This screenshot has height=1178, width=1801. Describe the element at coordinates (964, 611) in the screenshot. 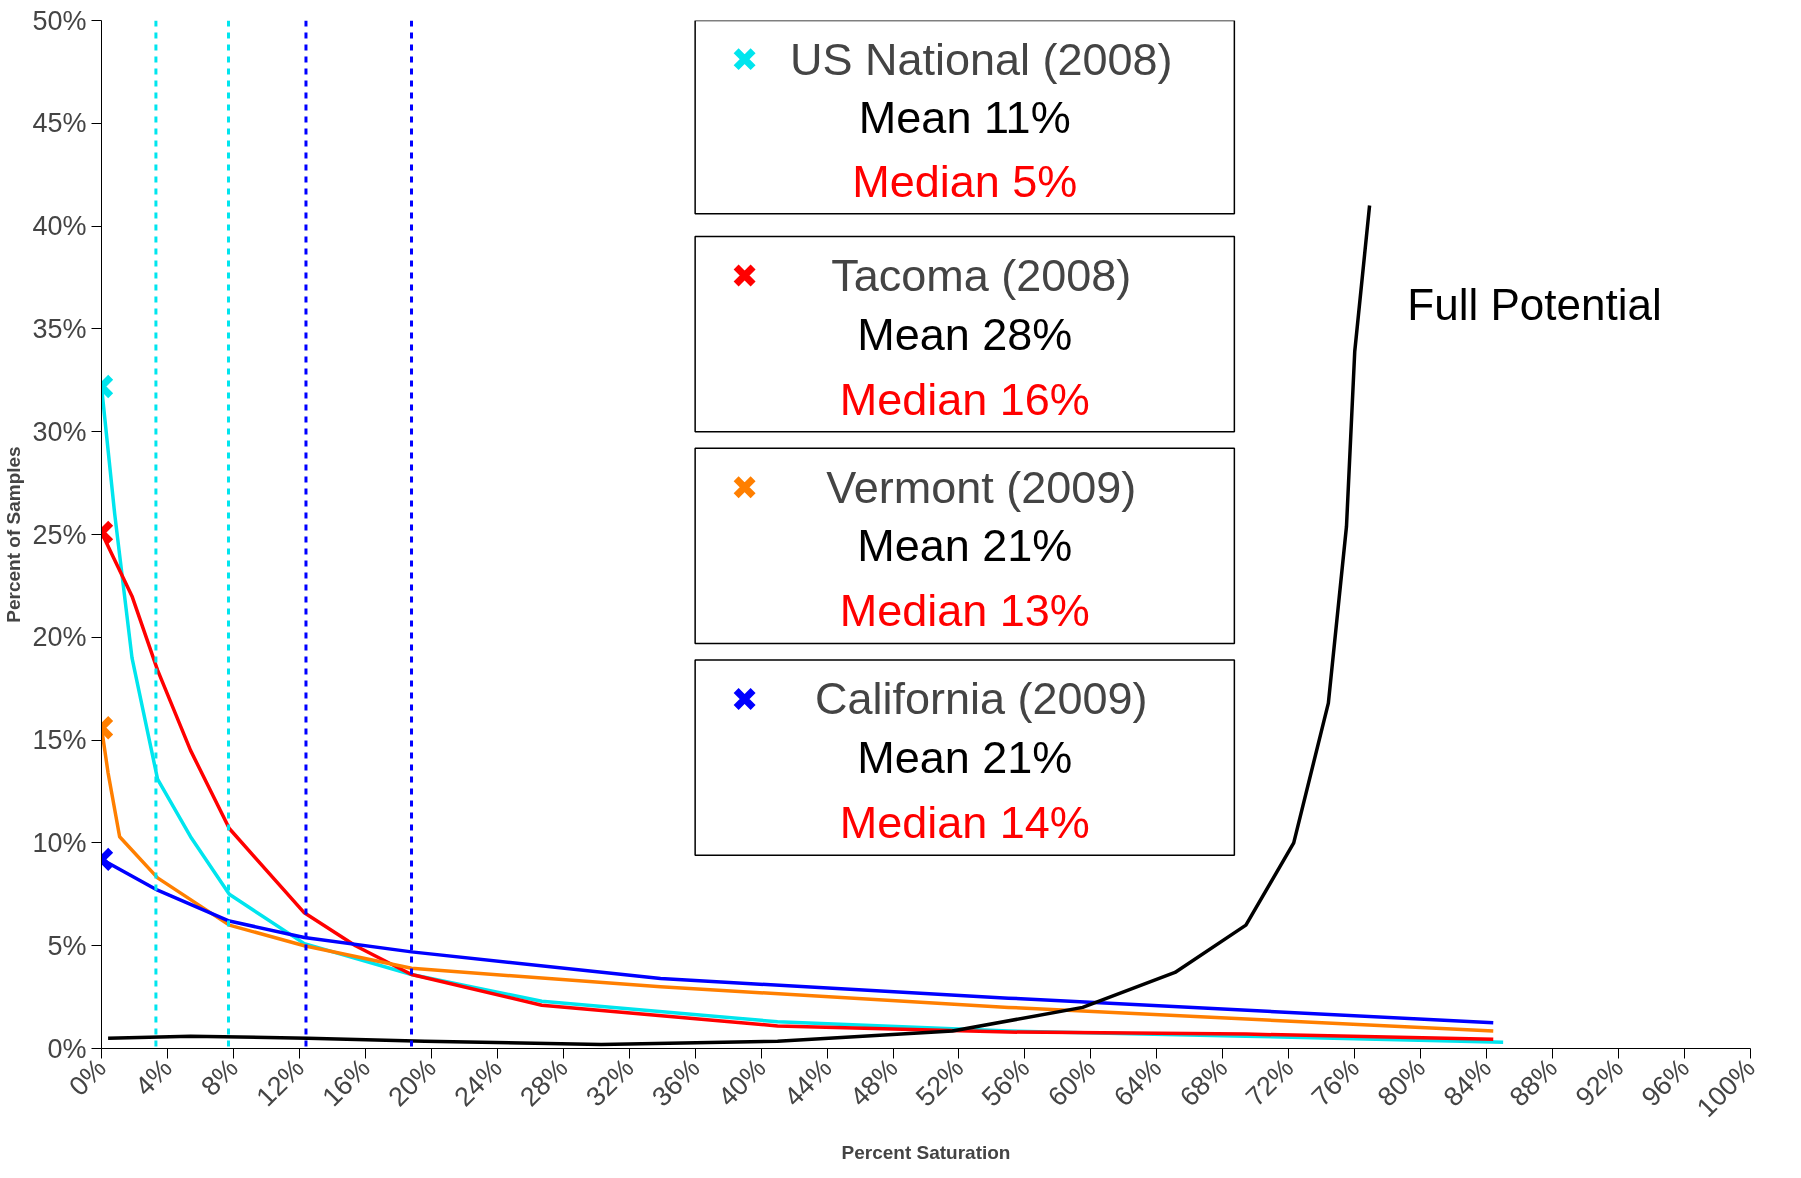

I see `annotation: Median 13%` at that location.